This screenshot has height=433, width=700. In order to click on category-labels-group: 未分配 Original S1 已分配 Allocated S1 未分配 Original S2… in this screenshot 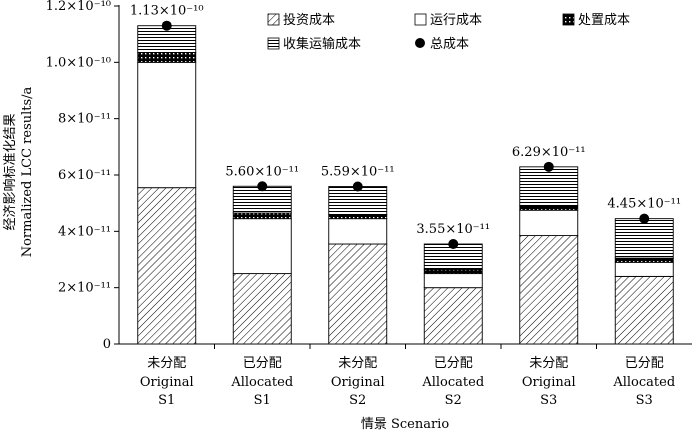, I will do `click(407, 376)`.